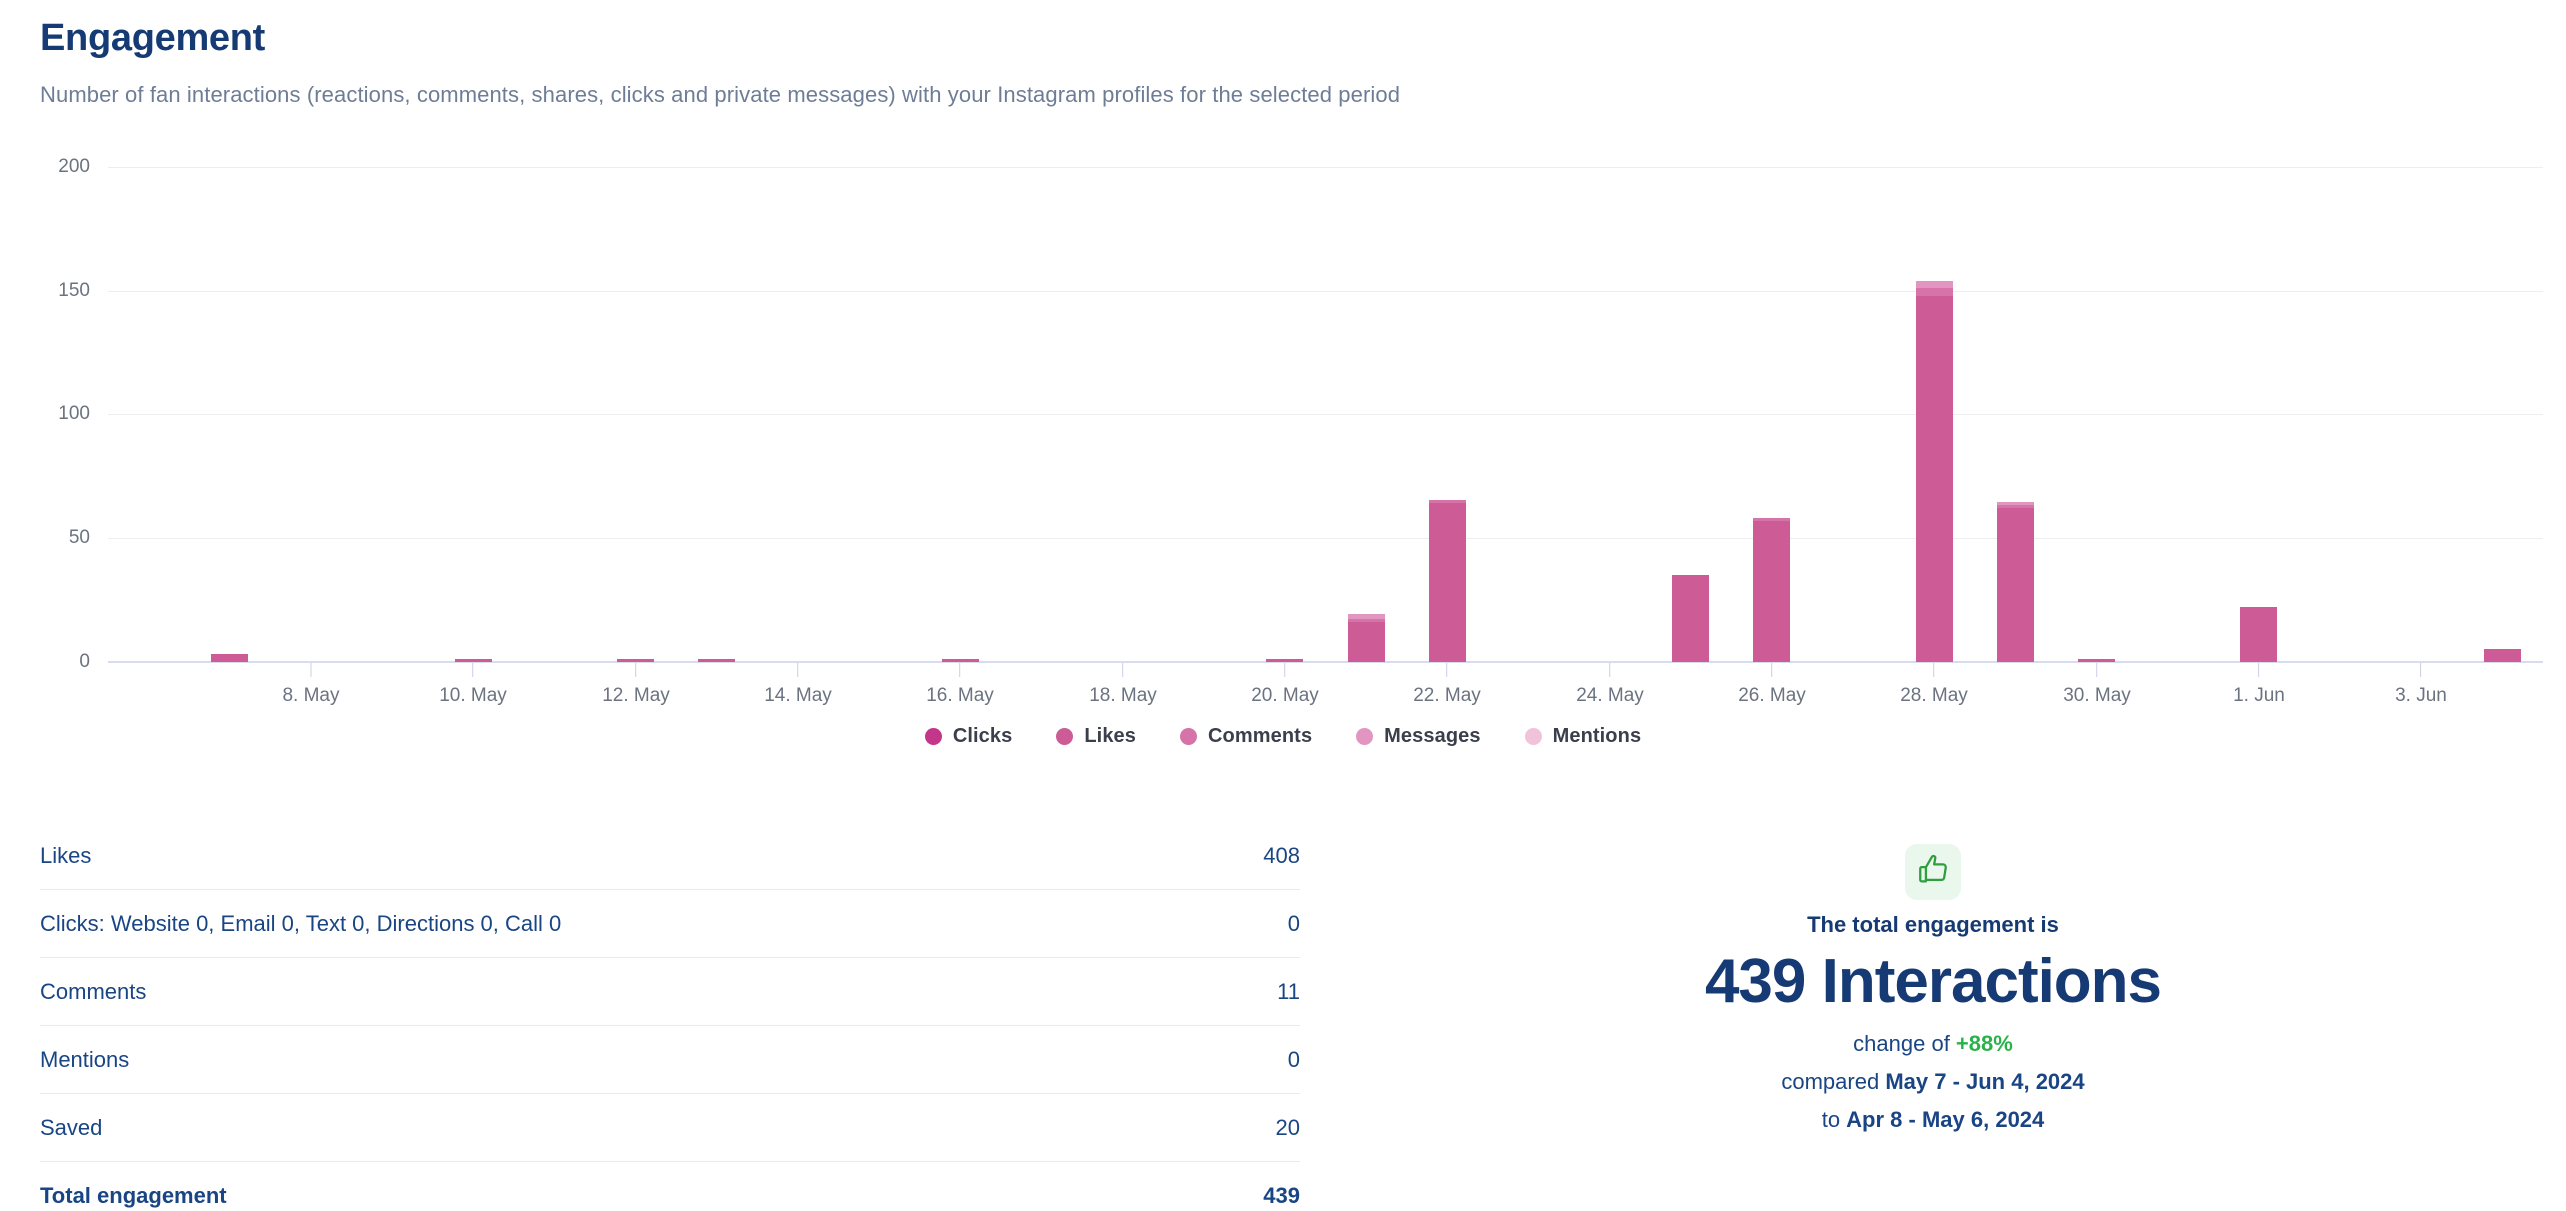 This screenshot has width=2566, height=1211. Describe the element at coordinates (1260, 735) in the screenshot. I see `legend-label: Comments` at that location.